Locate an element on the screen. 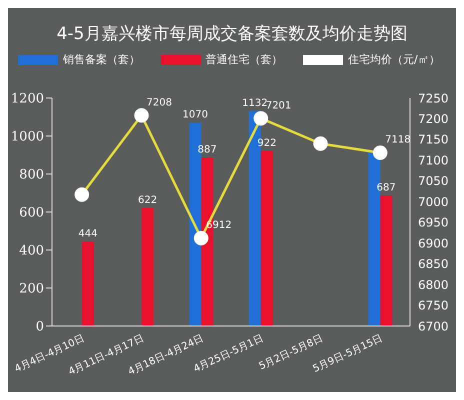  data-label: 1132 is located at coordinates (255, 103).